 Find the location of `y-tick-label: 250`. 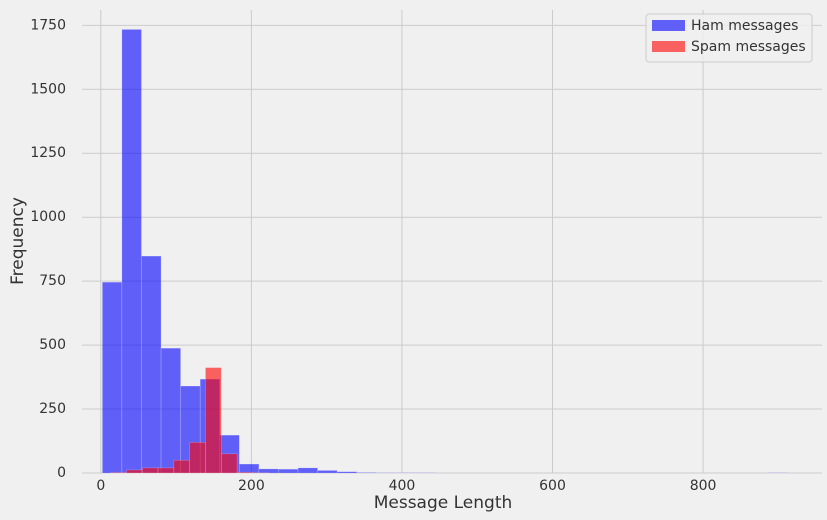

y-tick-label: 250 is located at coordinates (52, 409).